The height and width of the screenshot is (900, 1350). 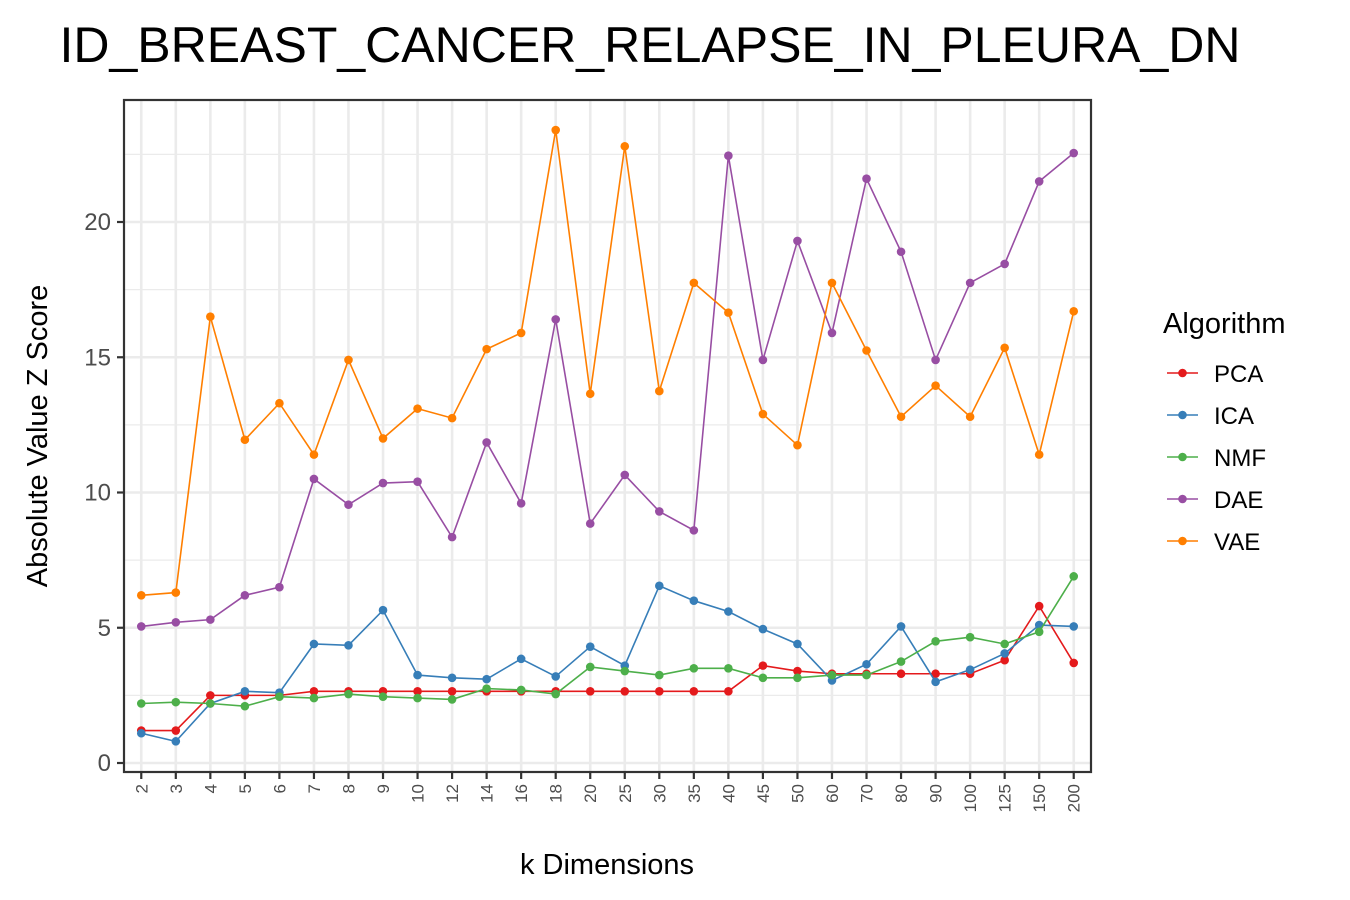 What do you see at coordinates (279, 788) in the screenshot?
I see `x-tick-label: 6` at bounding box center [279, 788].